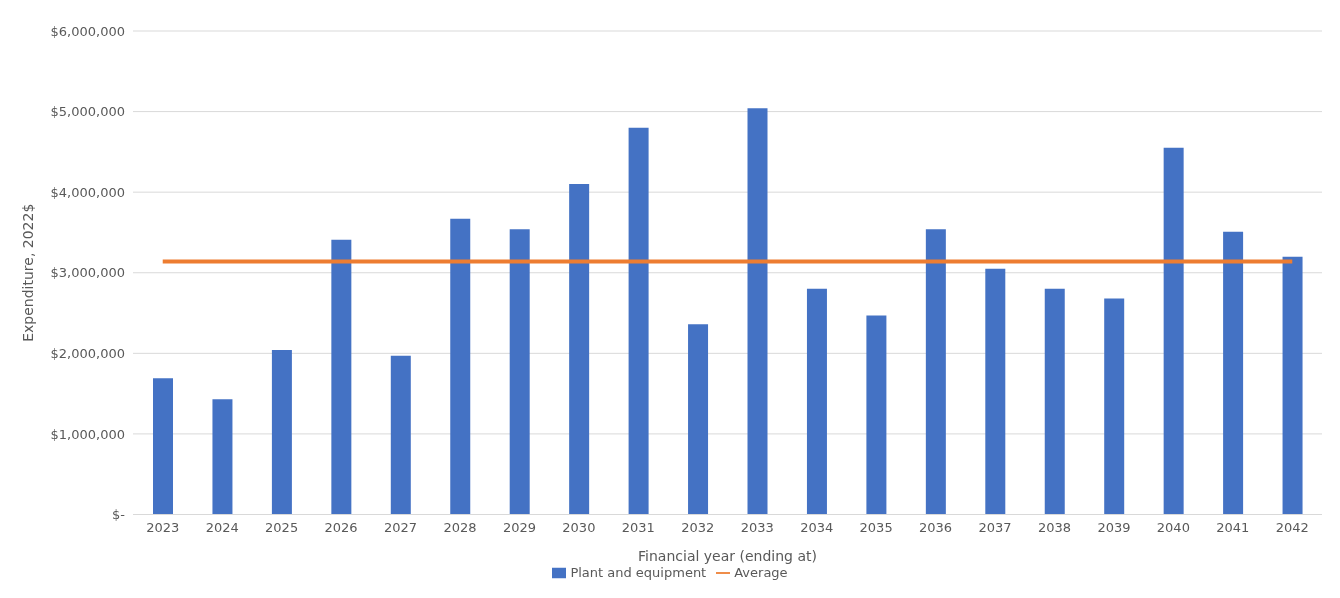 The image size is (1340, 598). What do you see at coordinates (1292, 527) in the screenshot?
I see `x-tick-label: 2042` at bounding box center [1292, 527].